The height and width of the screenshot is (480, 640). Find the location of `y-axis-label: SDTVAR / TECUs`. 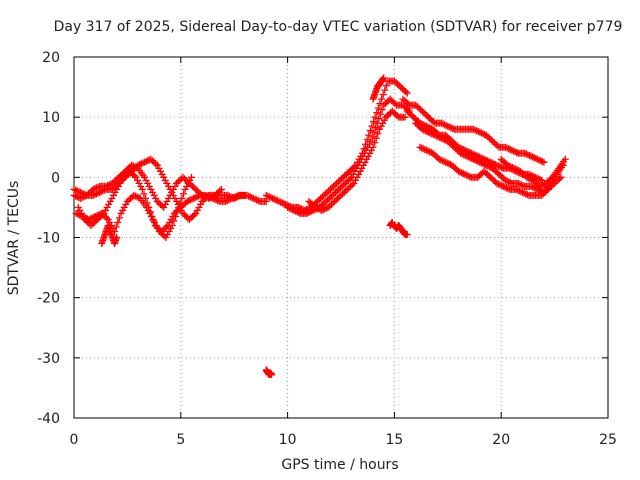

y-axis-label: SDTVAR / TECUs is located at coordinates (14, 238).